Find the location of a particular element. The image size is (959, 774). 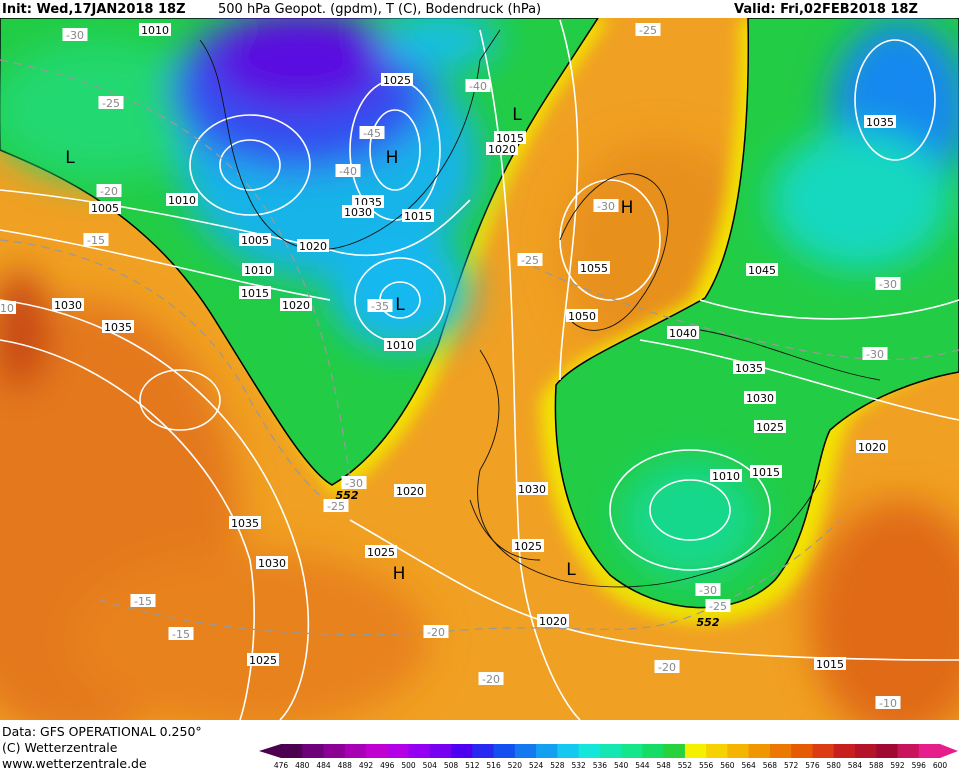

isobar-label: 1040 is located at coordinates (683, 333).